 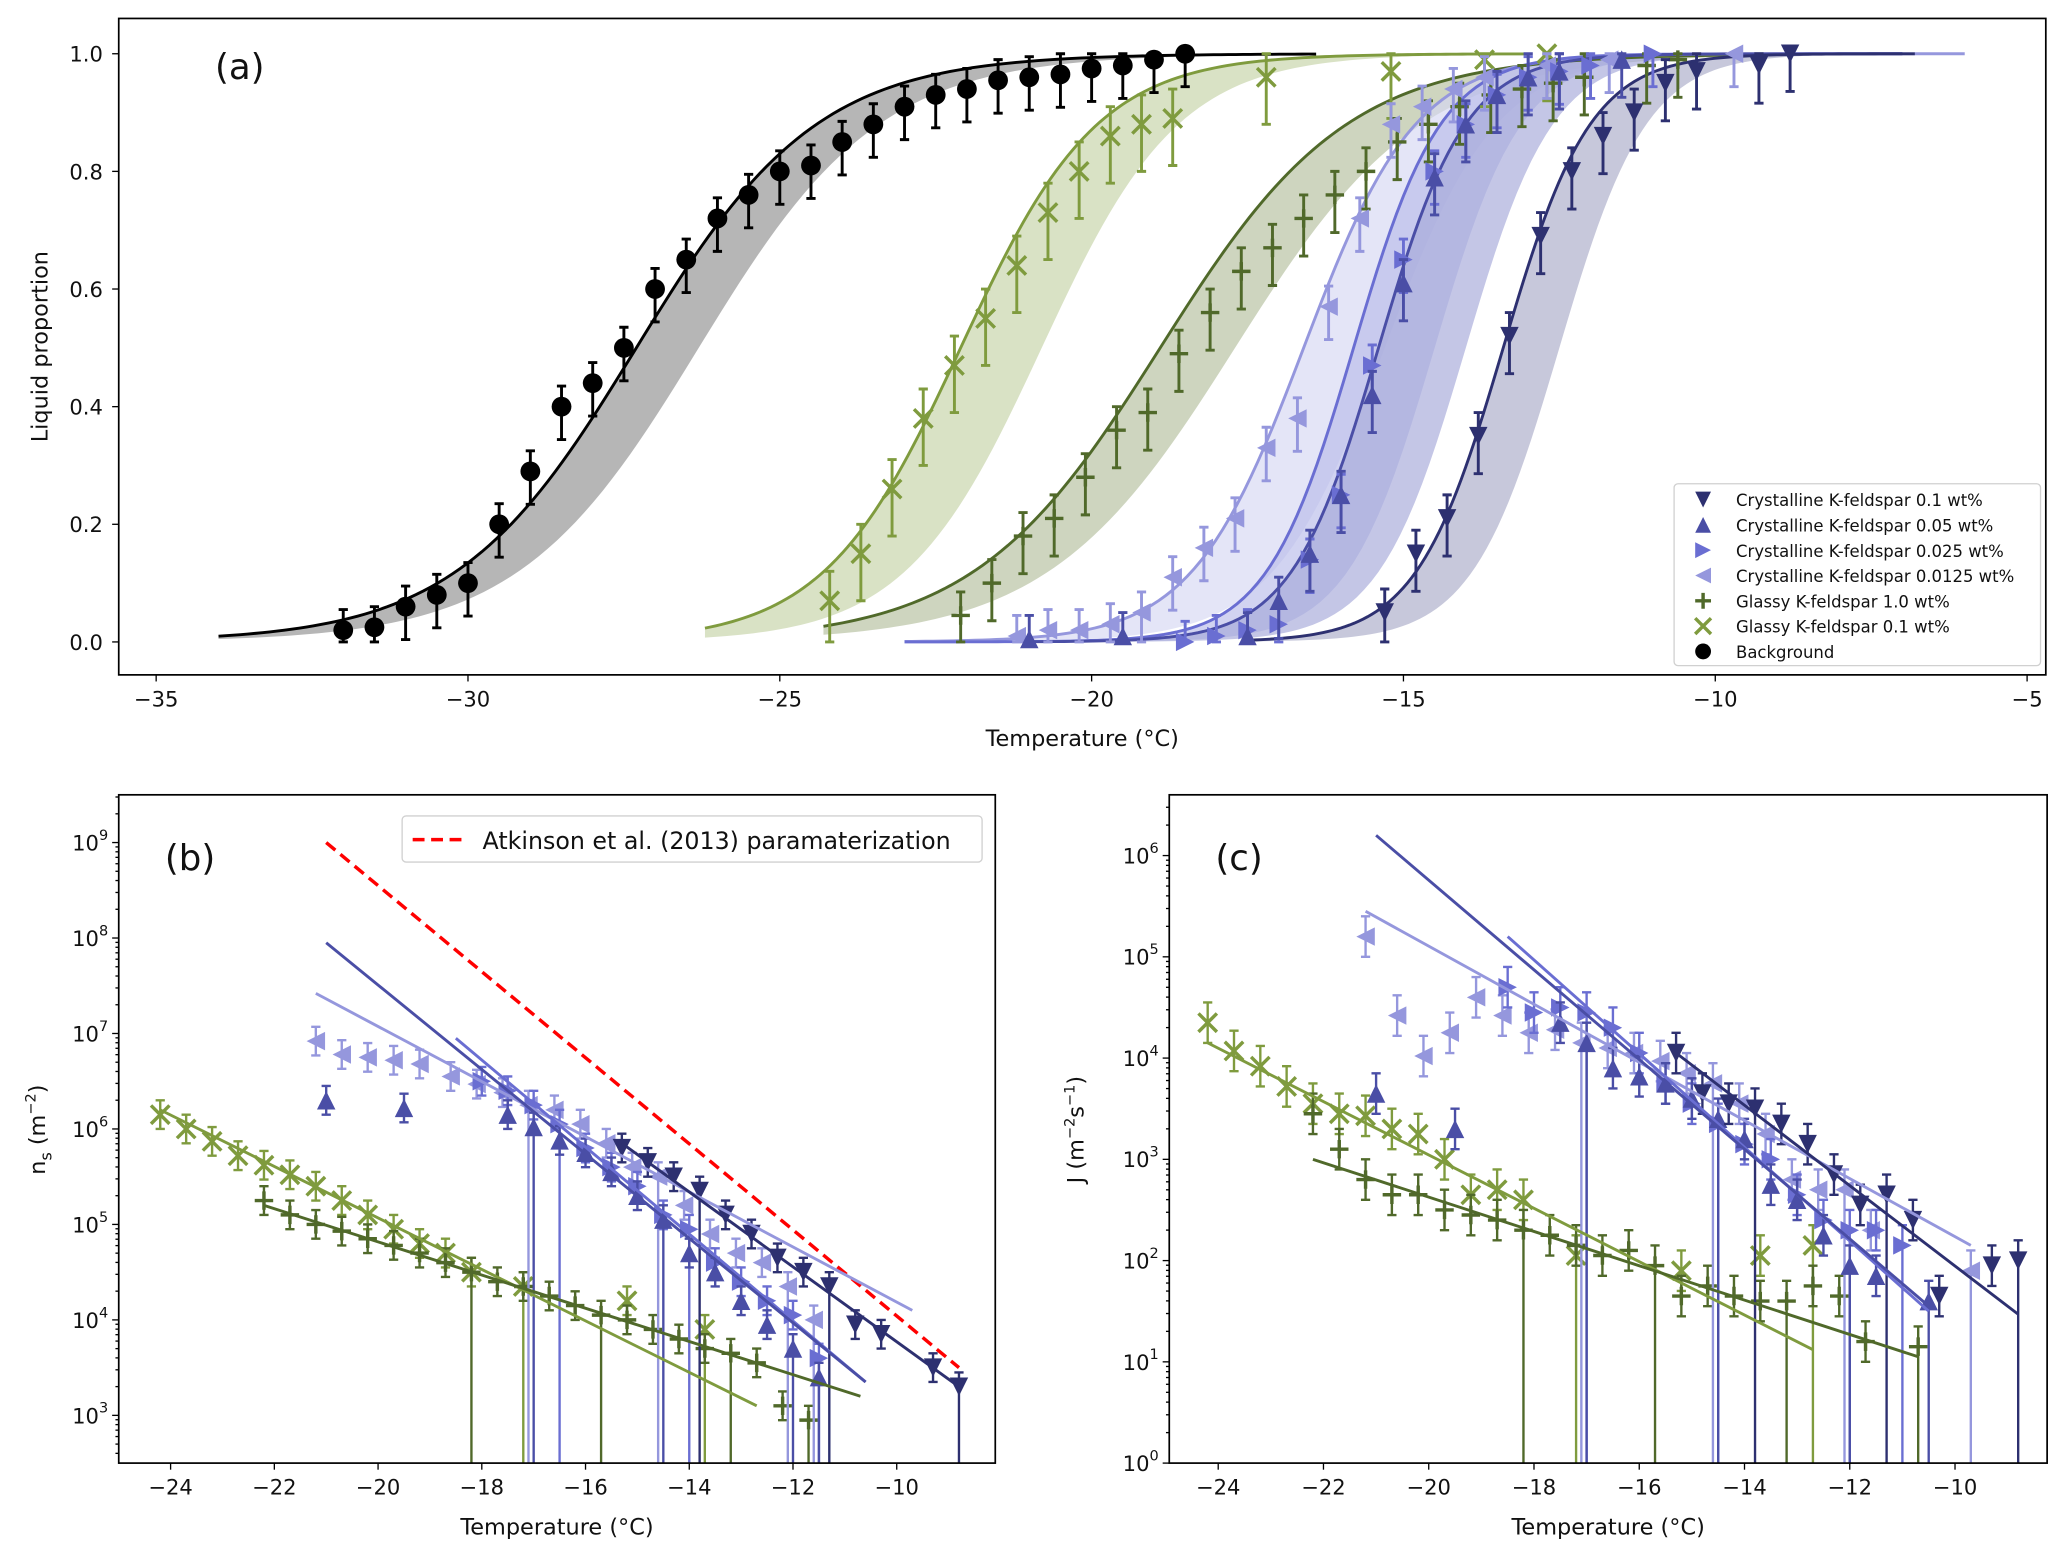 I want to click on legend-box, so click(x=692, y=839).